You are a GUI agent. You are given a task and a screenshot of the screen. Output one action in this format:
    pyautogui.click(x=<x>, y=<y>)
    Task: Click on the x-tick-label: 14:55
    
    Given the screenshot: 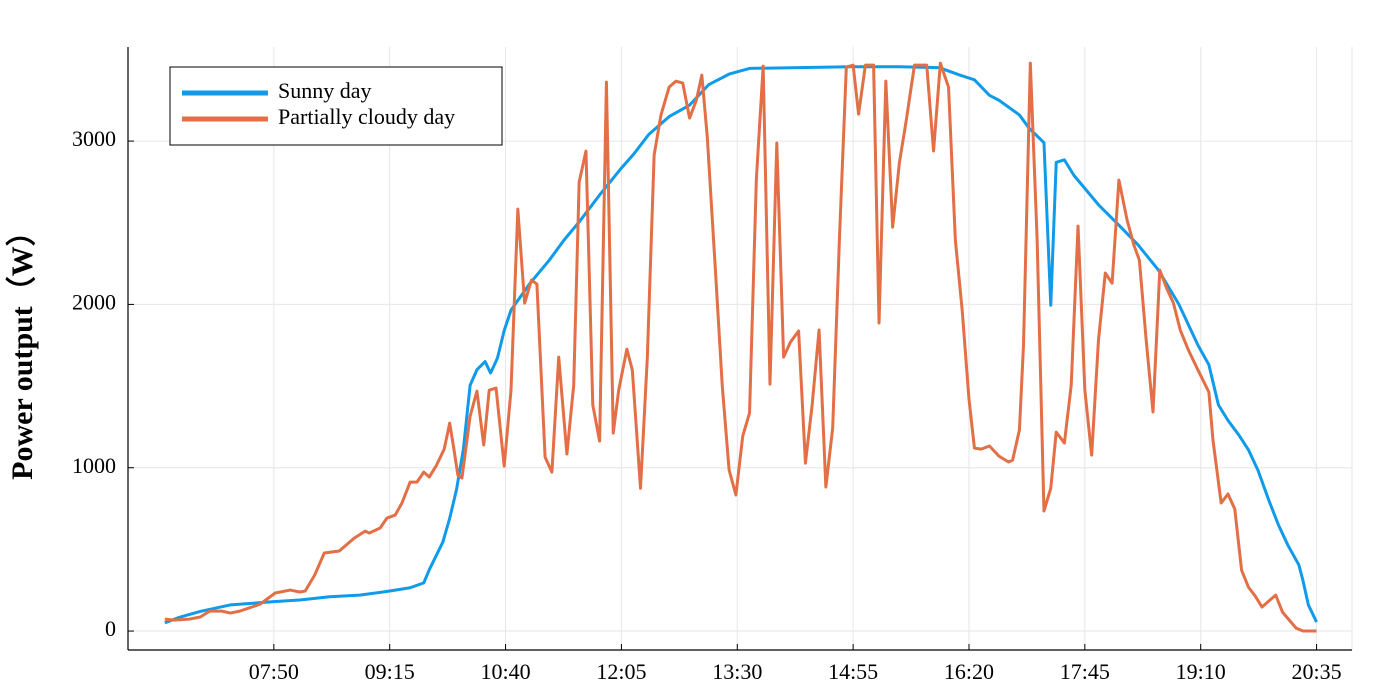 What is the action you would take?
    pyautogui.click(x=853, y=671)
    